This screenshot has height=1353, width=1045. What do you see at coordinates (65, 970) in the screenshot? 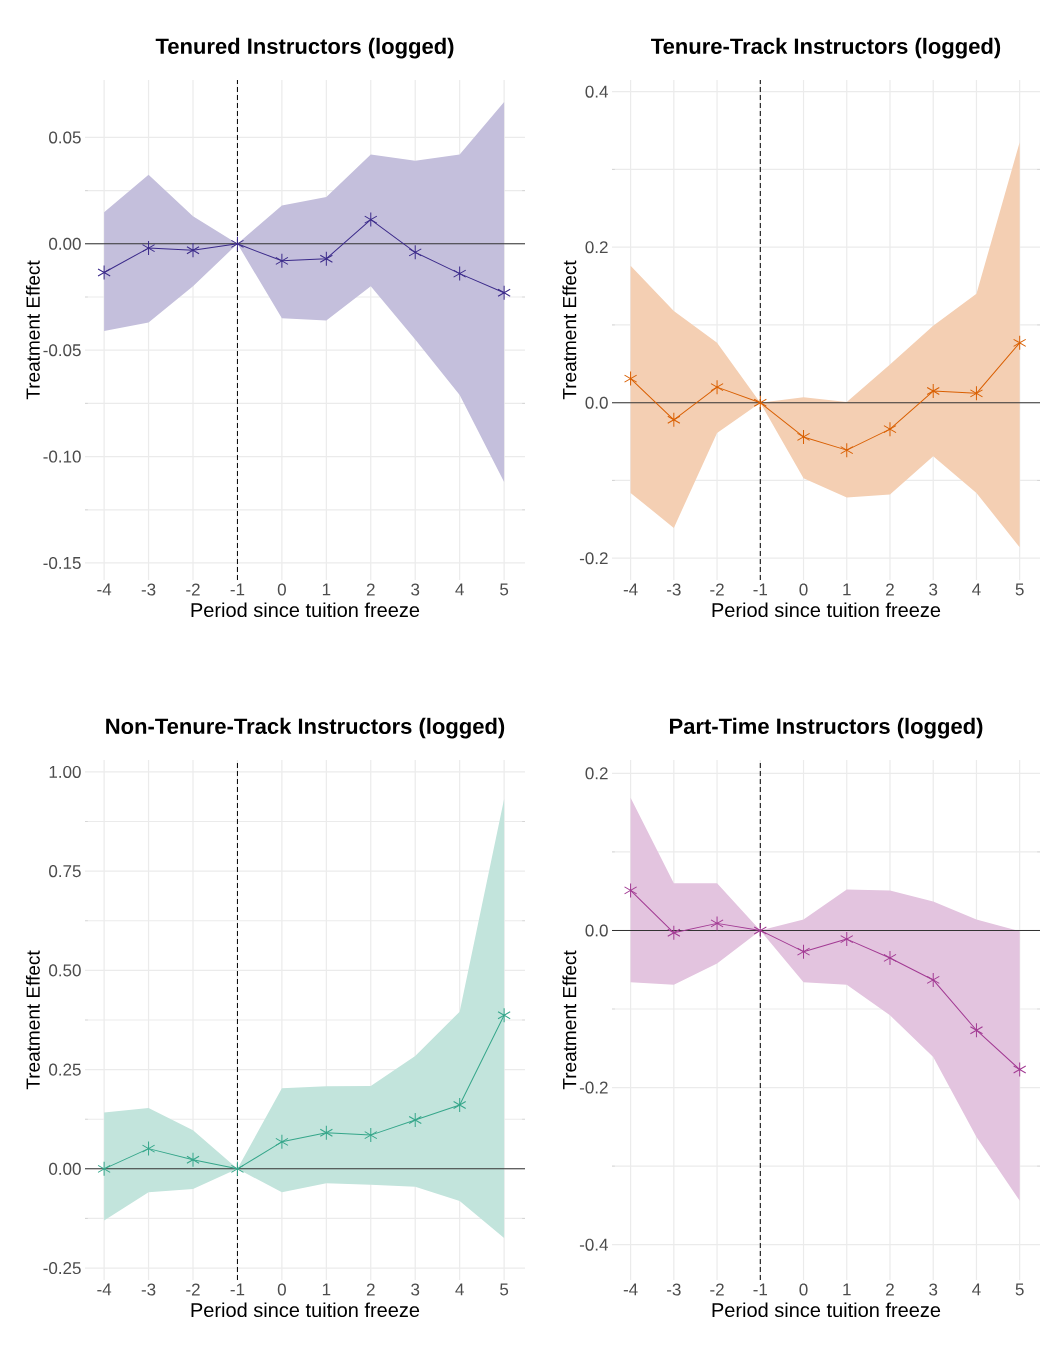
I see `y-tick-label: 0.50` at bounding box center [65, 970].